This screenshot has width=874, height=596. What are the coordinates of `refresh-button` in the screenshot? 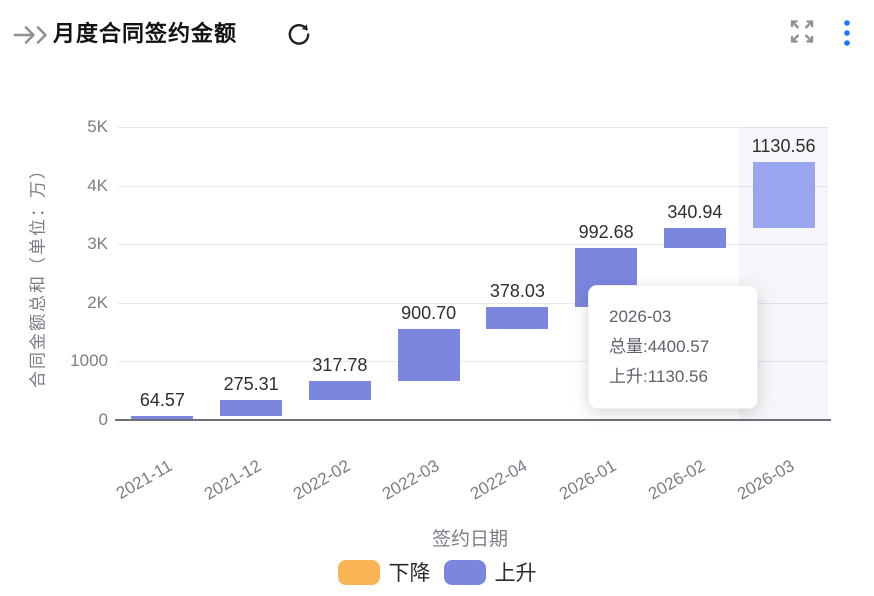 It's located at (299, 35).